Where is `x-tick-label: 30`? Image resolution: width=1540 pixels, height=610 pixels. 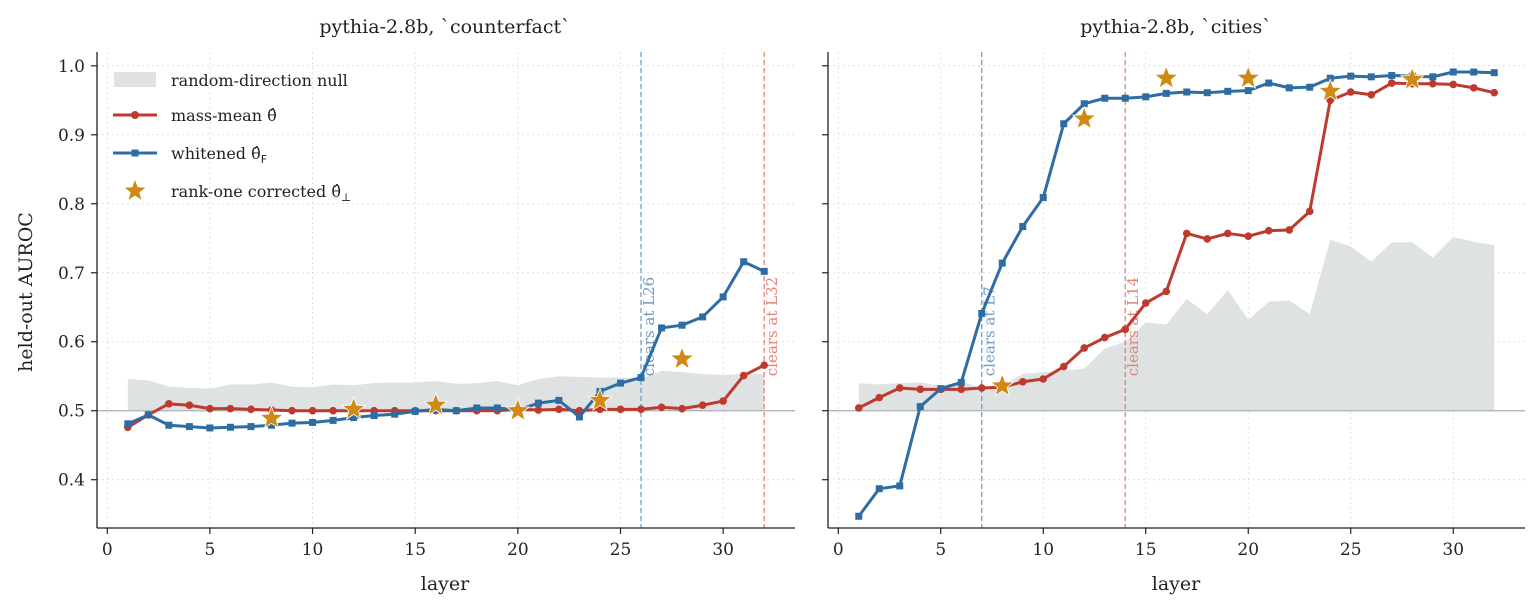 x-tick-label: 30 is located at coordinates (723, 550).